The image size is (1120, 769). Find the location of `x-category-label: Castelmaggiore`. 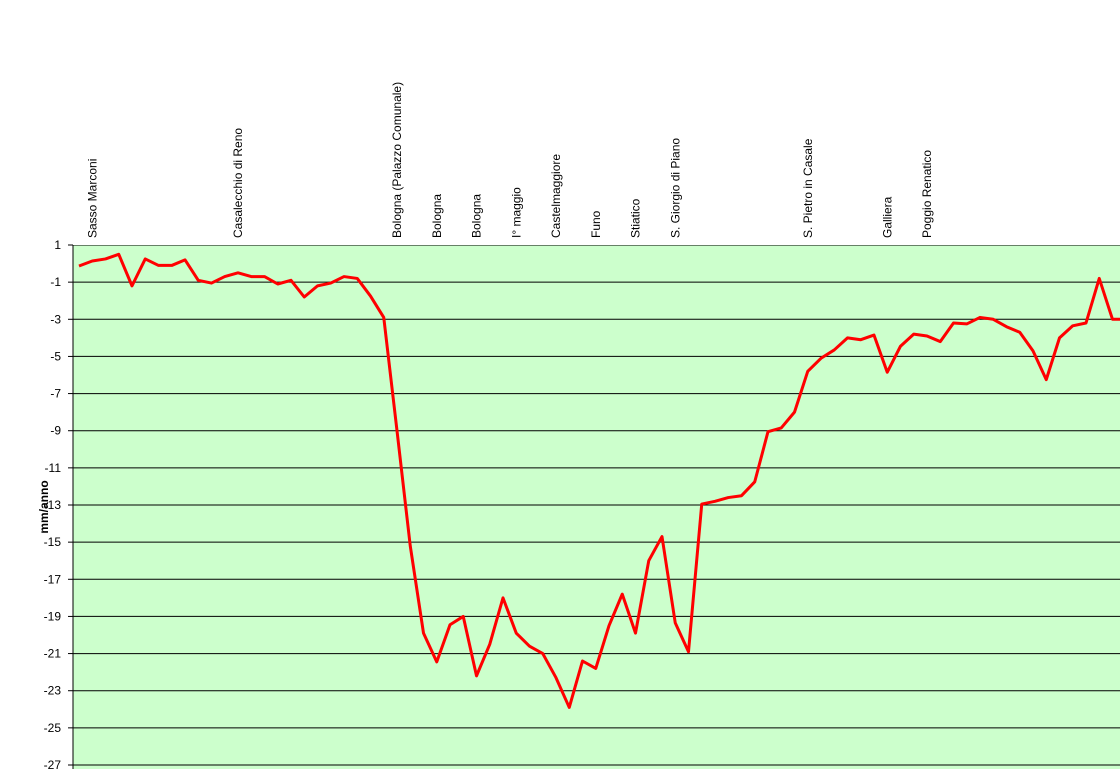

x-category-label: Castelmaggiore is located at coordinates (556, 196).